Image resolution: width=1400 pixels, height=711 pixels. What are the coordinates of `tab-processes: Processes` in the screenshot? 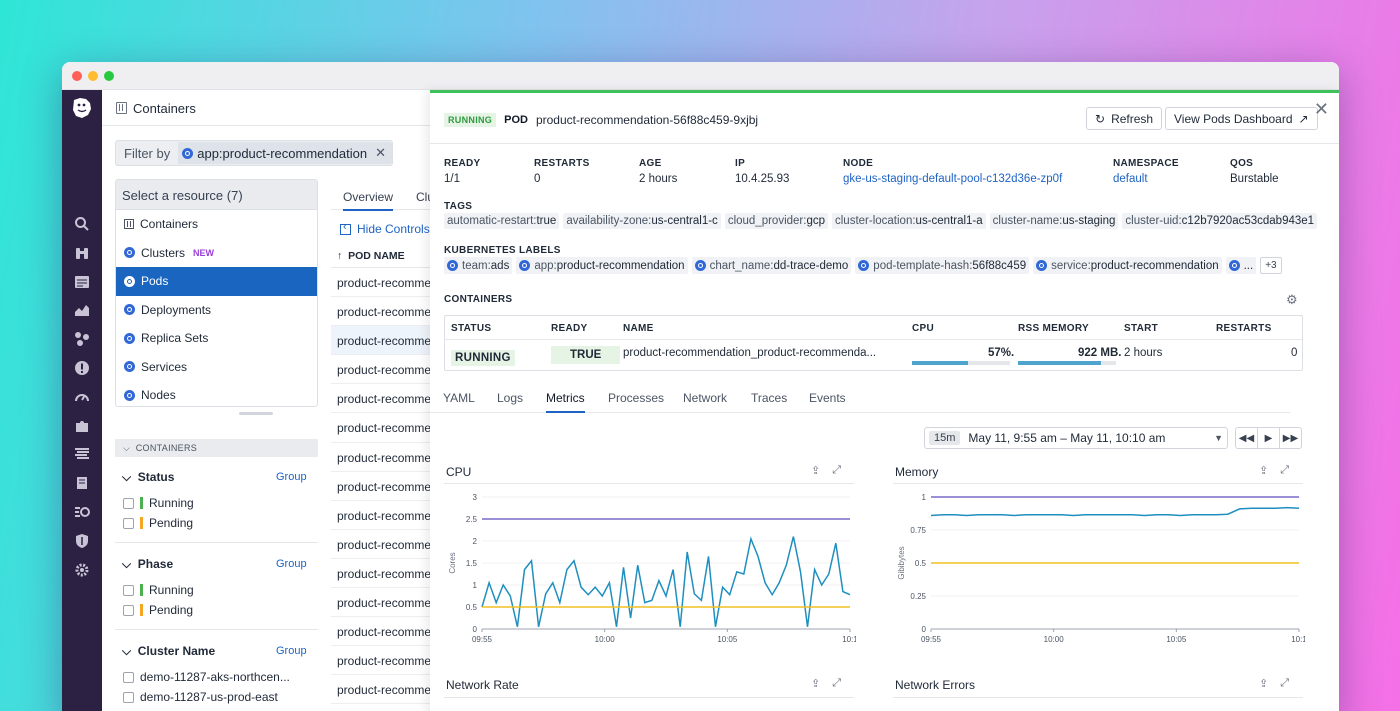 It's located at (636, 398).